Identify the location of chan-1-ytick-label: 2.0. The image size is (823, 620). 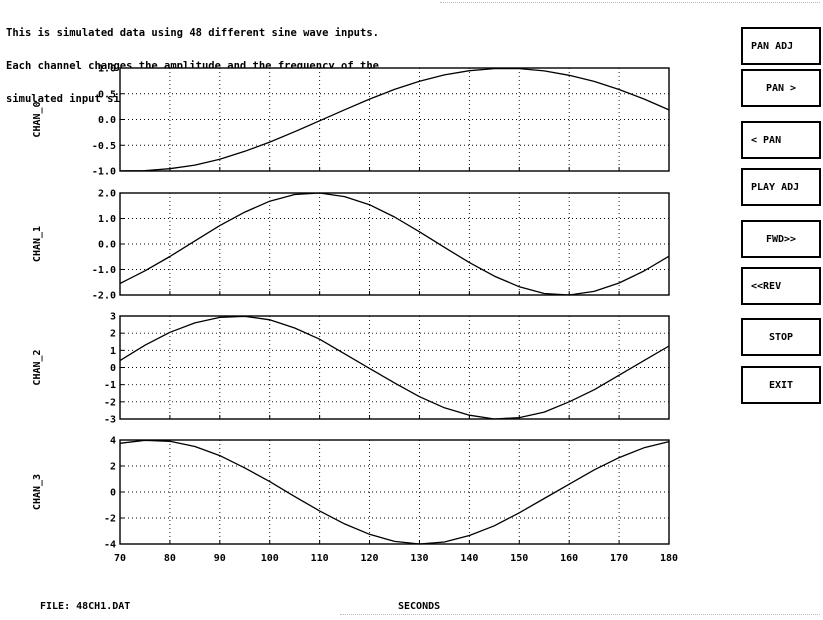
(107, 194).